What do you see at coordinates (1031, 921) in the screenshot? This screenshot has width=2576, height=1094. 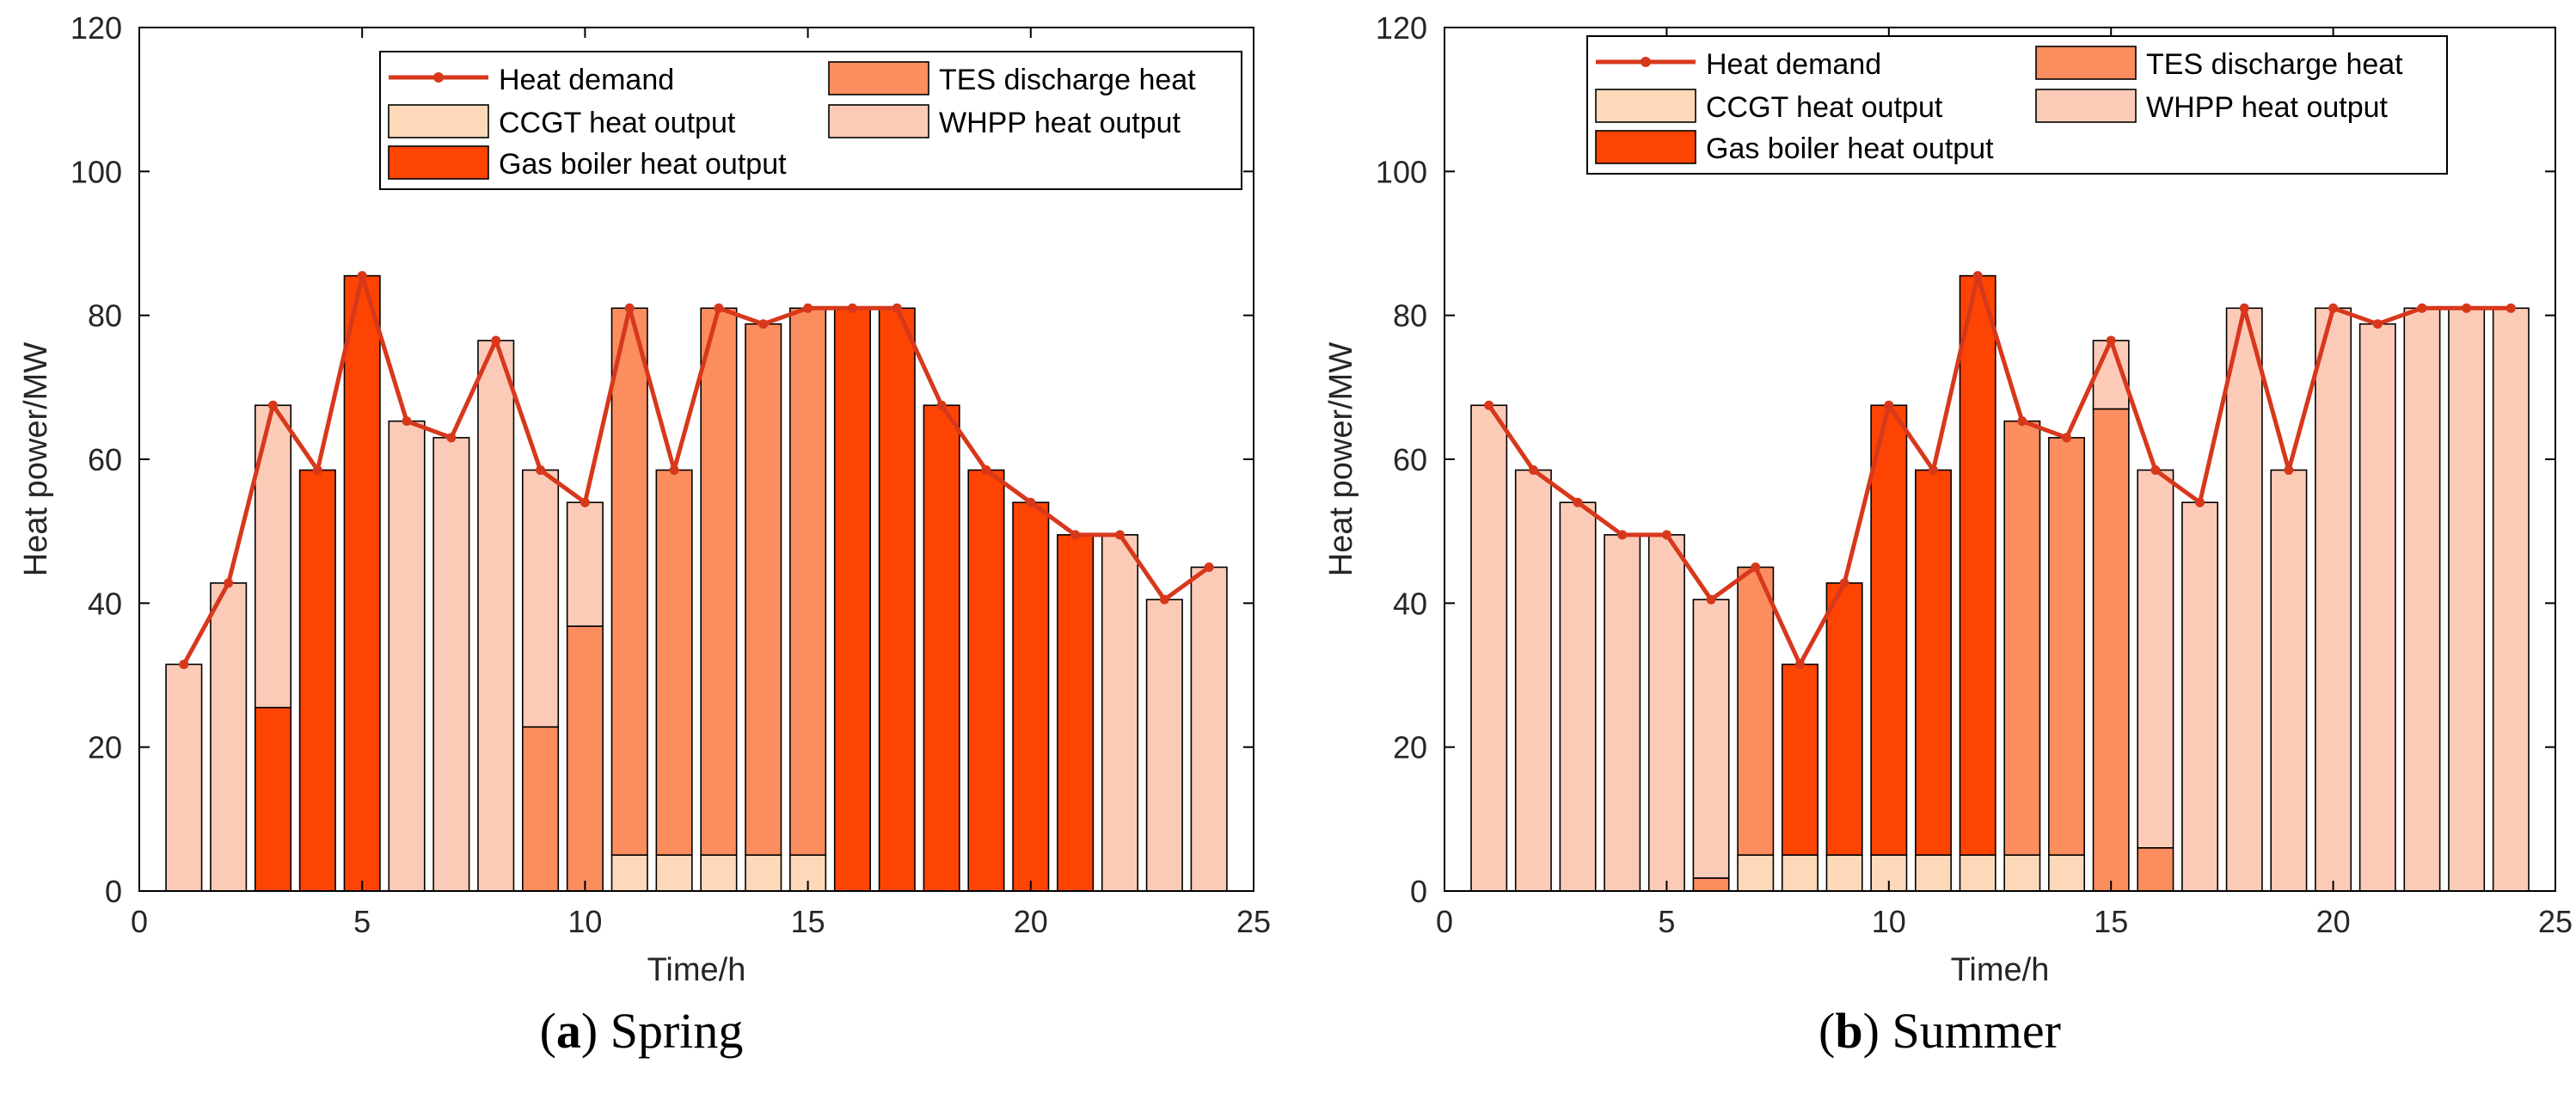 I see `x-tick-label: 20` at bounding box center [1031, 921].